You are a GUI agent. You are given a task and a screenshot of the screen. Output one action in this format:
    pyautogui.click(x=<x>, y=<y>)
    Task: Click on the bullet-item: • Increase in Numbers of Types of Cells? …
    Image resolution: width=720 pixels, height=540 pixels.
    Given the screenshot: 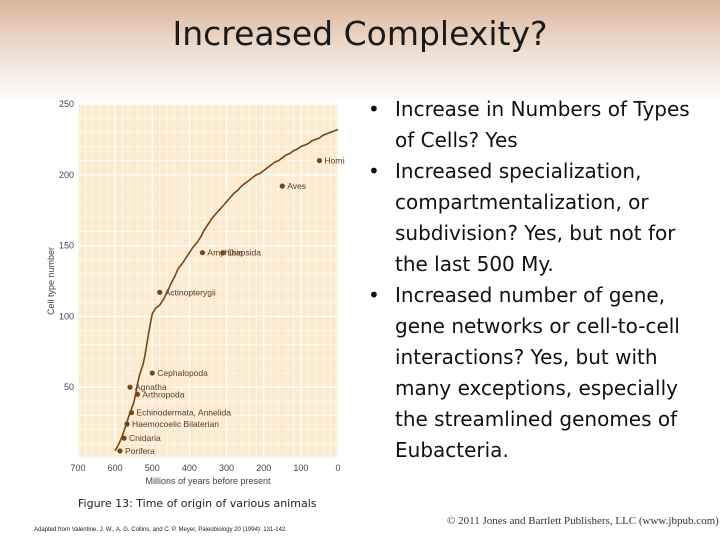 What is the action you would take?
    pyautogui.click(x=538, y=125)
    